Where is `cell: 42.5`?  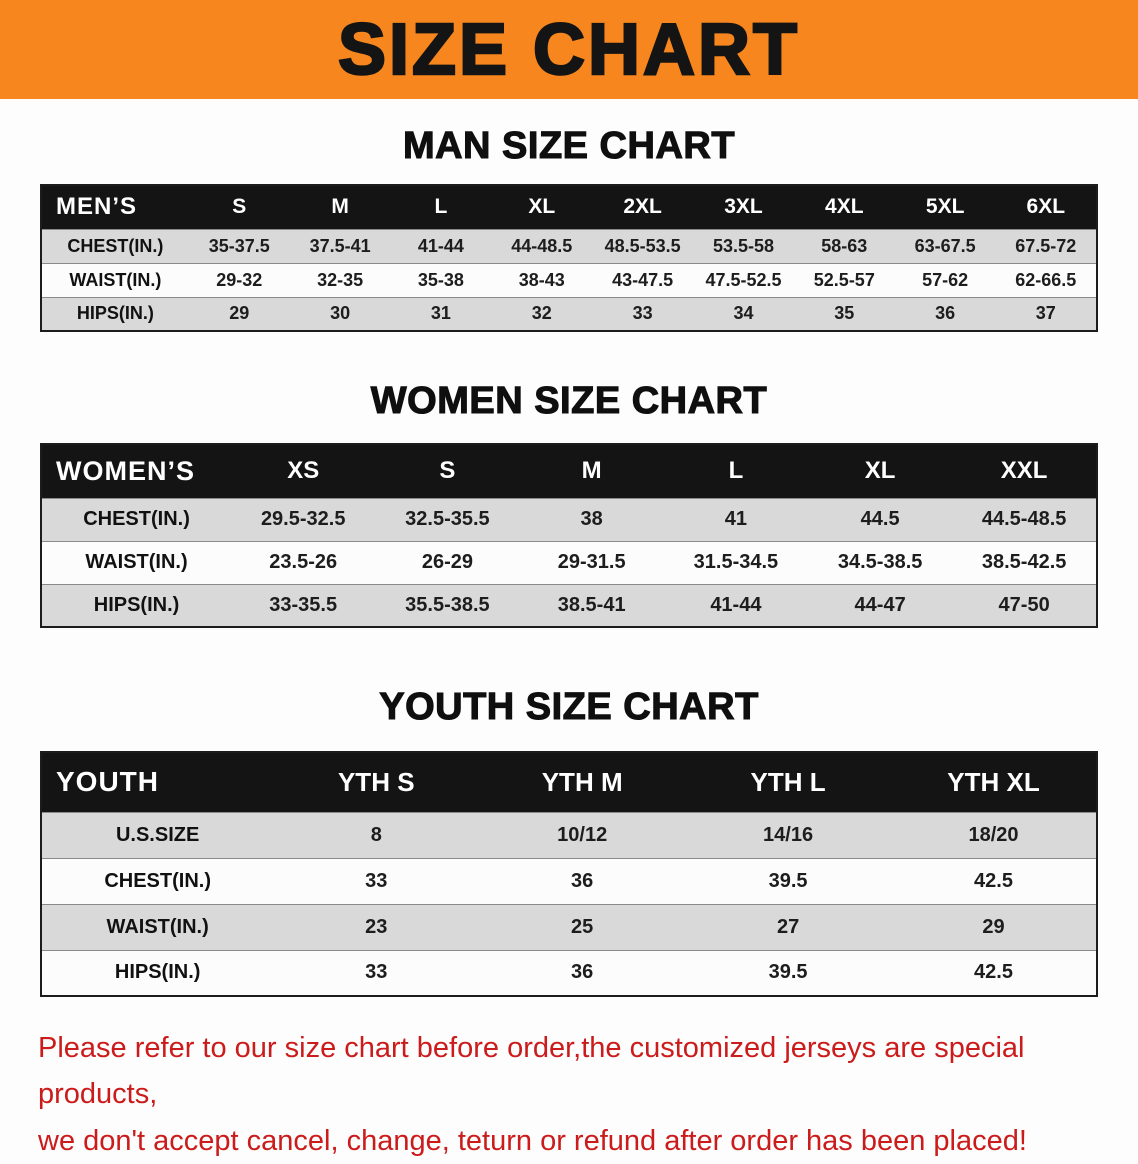 cell: 42.5 is located at coordinates (994, 972).